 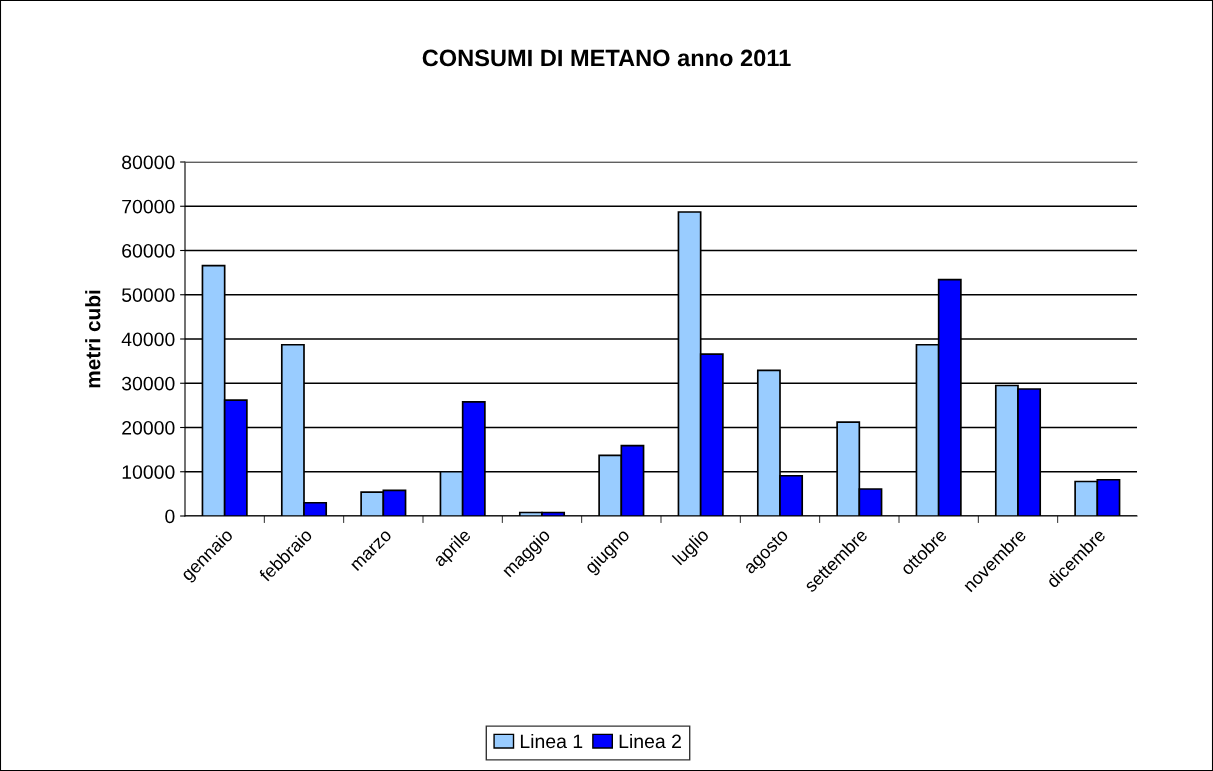 What do you see at coordinates (148, 427) in the screenshot?
I see `y-tick-label: 20000` at bounding box center [148, 427].